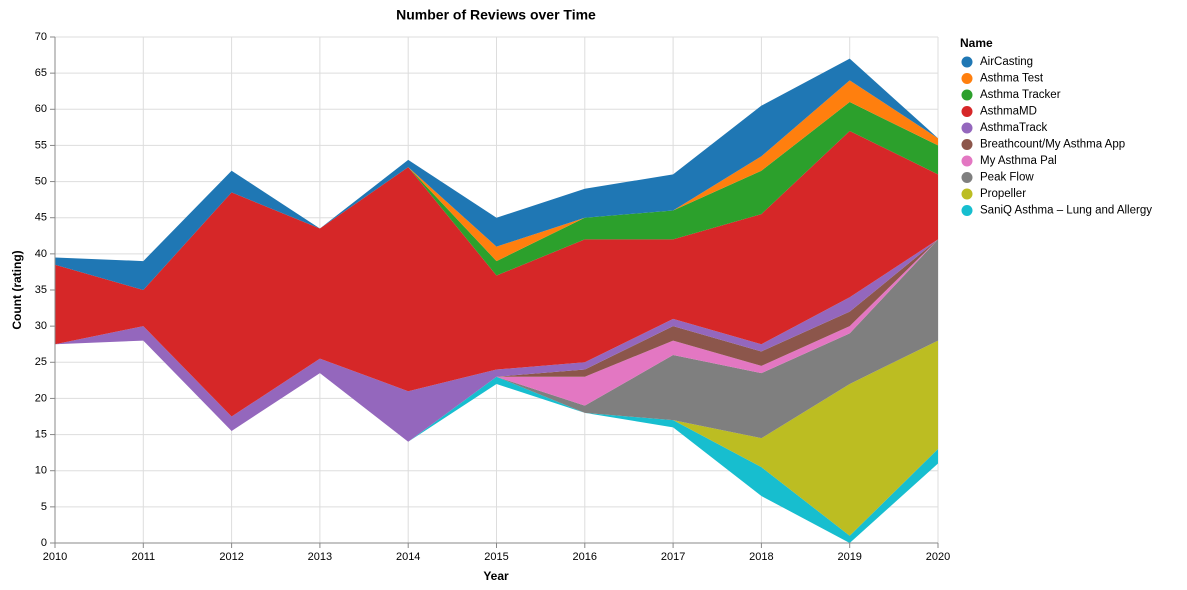  What do you see at coordinates (1052, 145) in the screenshot?
I see `legend-label: Breathcount/My Asthma App` at bounding box center [1052, 145].